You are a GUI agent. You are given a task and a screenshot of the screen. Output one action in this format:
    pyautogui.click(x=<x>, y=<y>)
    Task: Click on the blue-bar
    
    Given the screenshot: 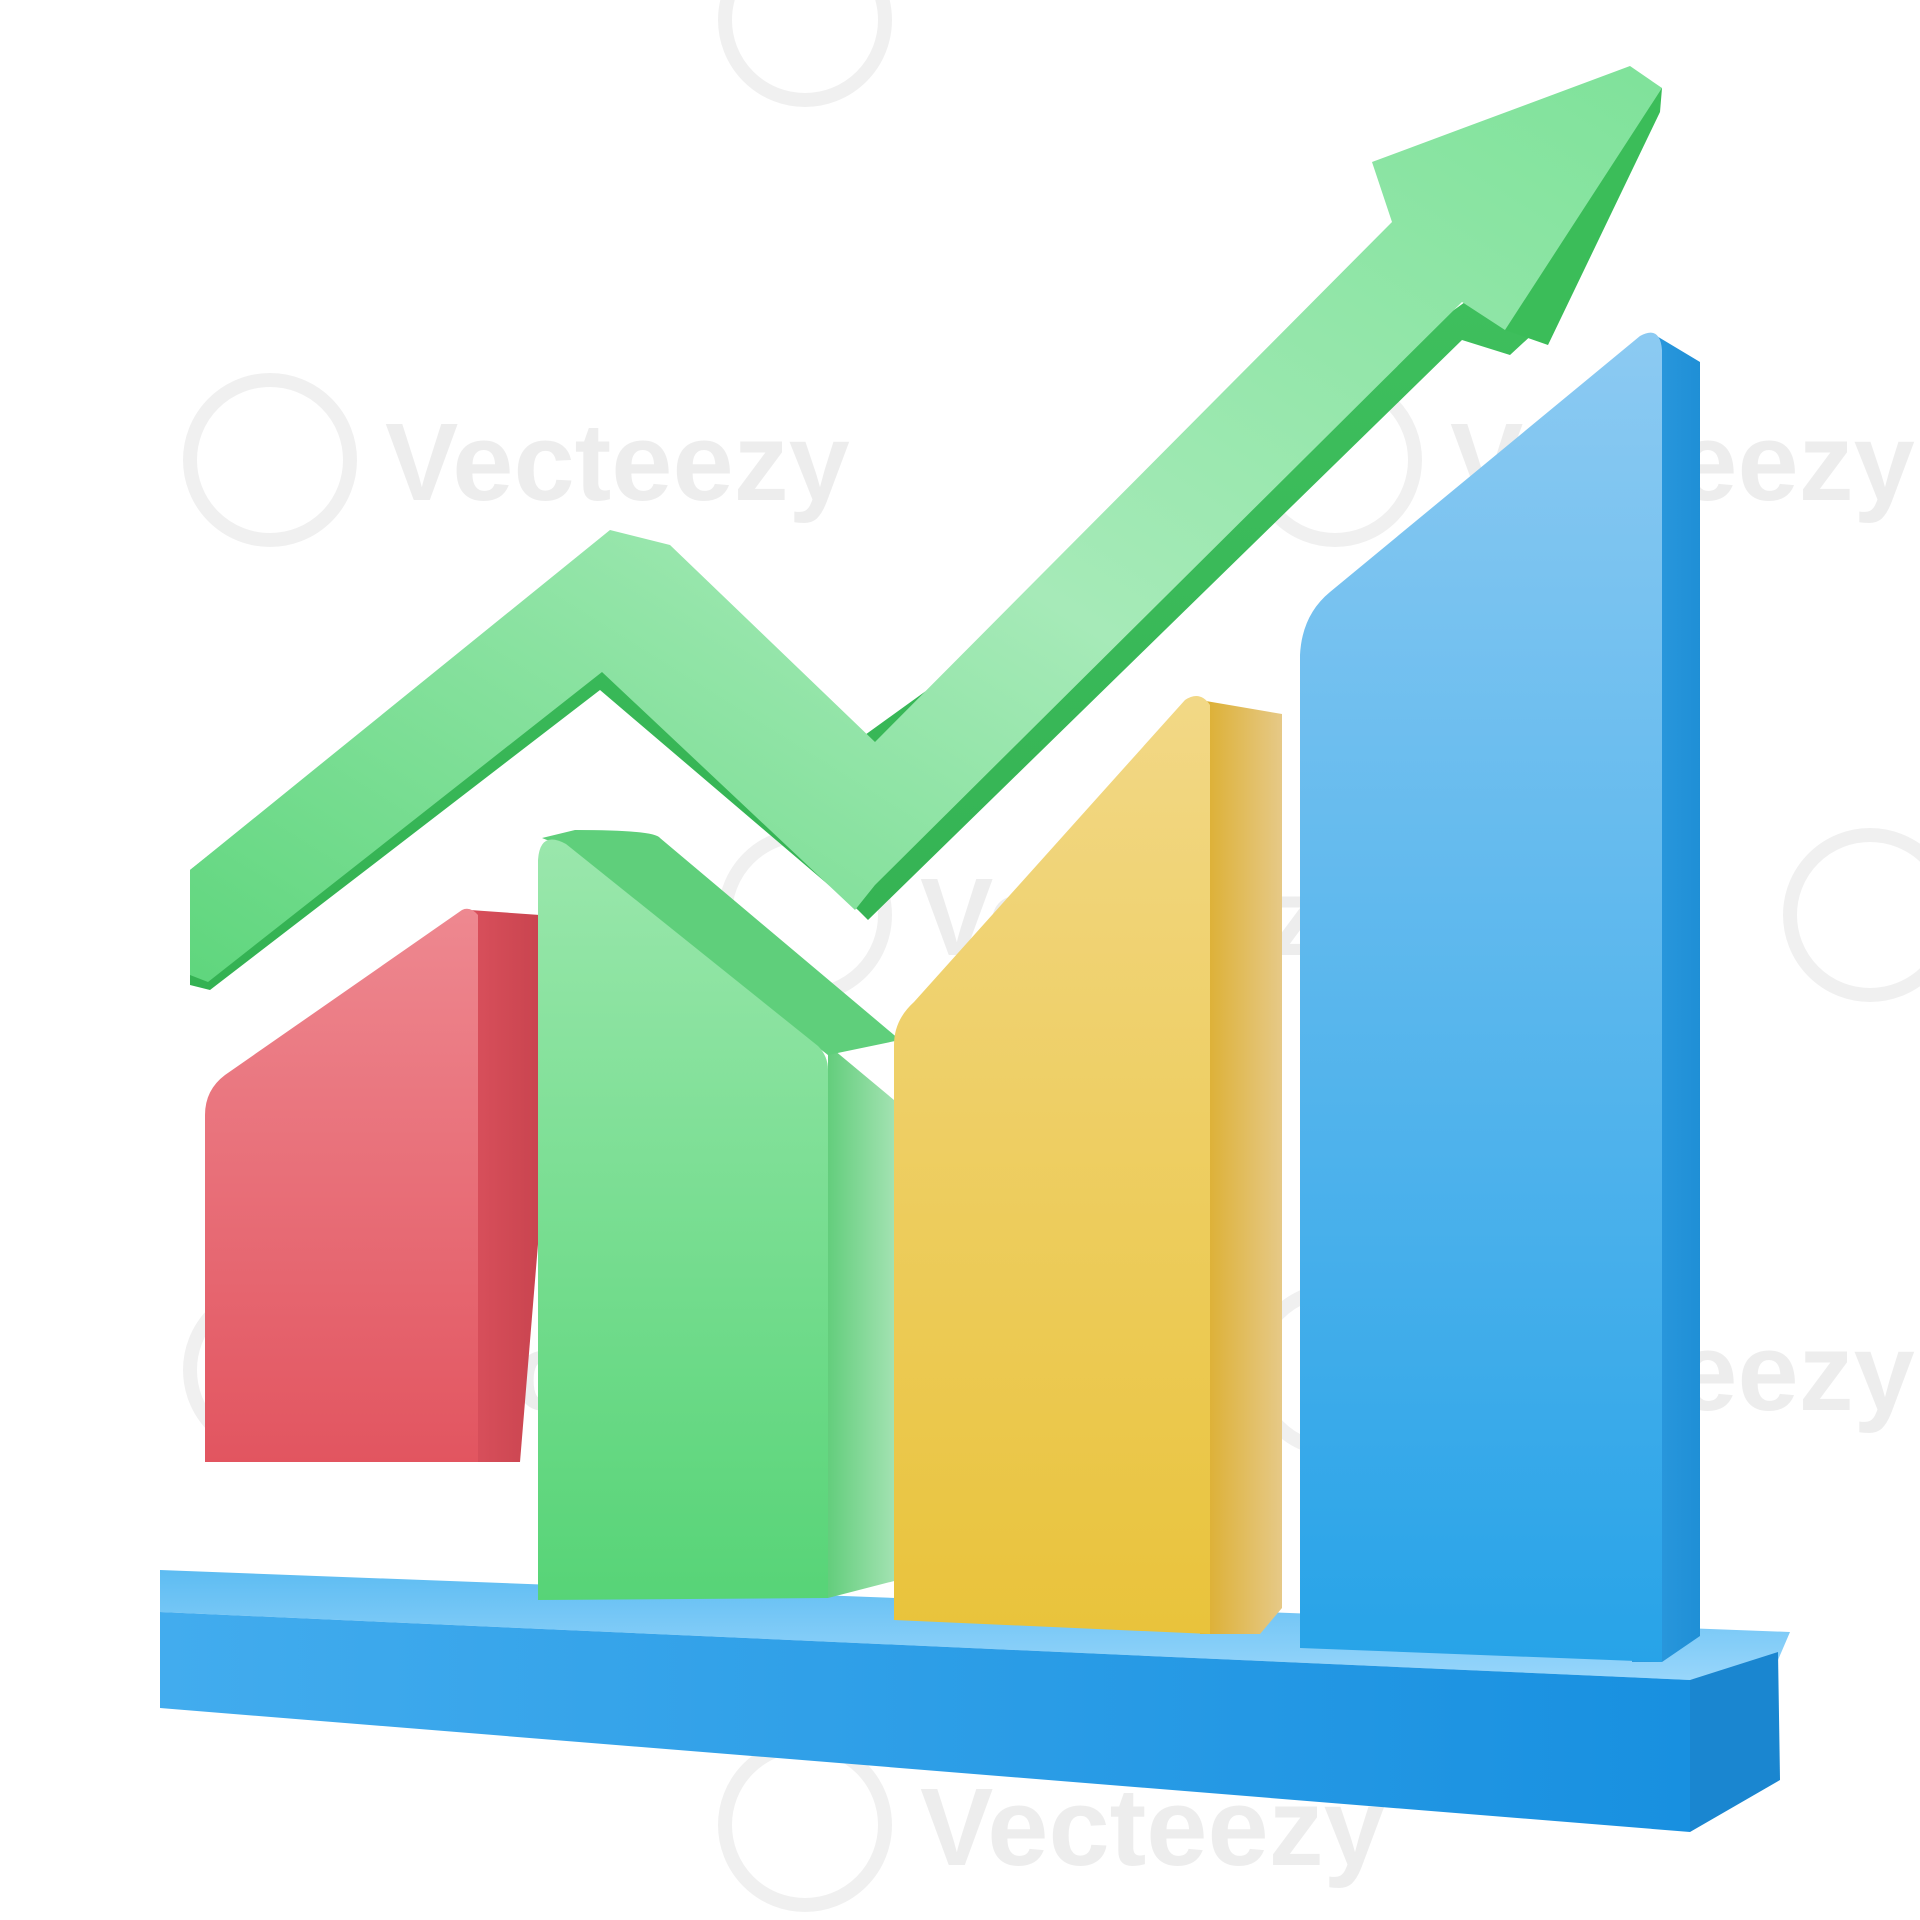 What is the action you would take?
    pyautogui.click(x=1500, y=997)
    